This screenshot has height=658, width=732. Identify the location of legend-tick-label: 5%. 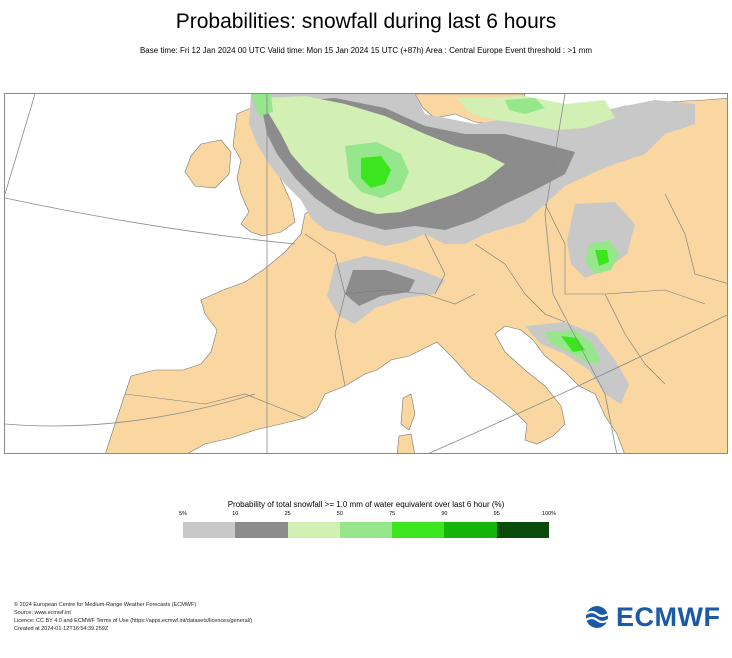
(183, 514).